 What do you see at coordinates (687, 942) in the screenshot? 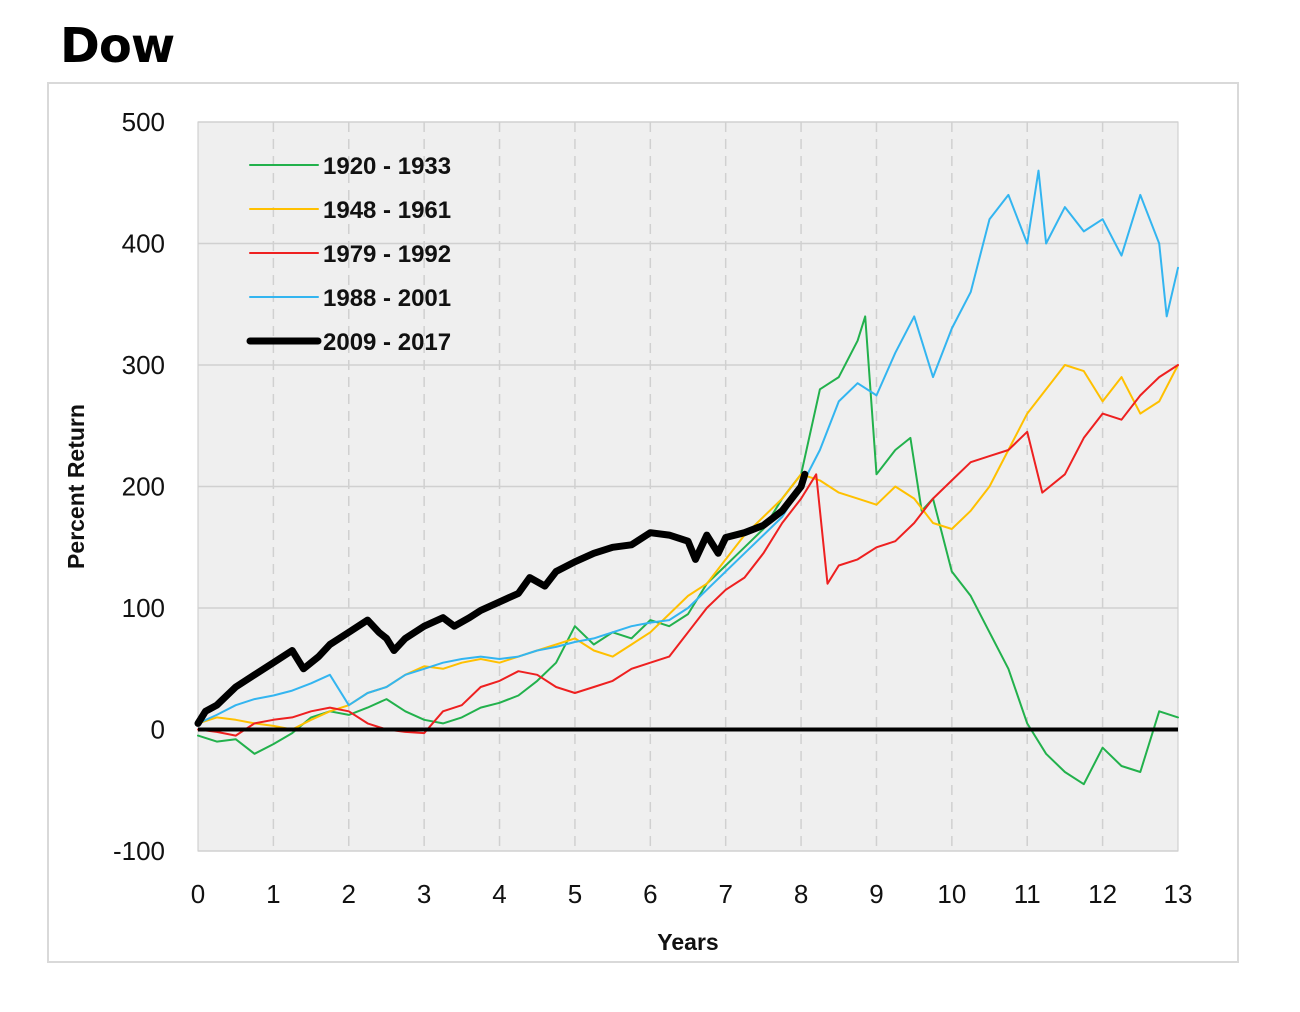
I see `x-axis-label: Years` at bounding box center [687, 942].